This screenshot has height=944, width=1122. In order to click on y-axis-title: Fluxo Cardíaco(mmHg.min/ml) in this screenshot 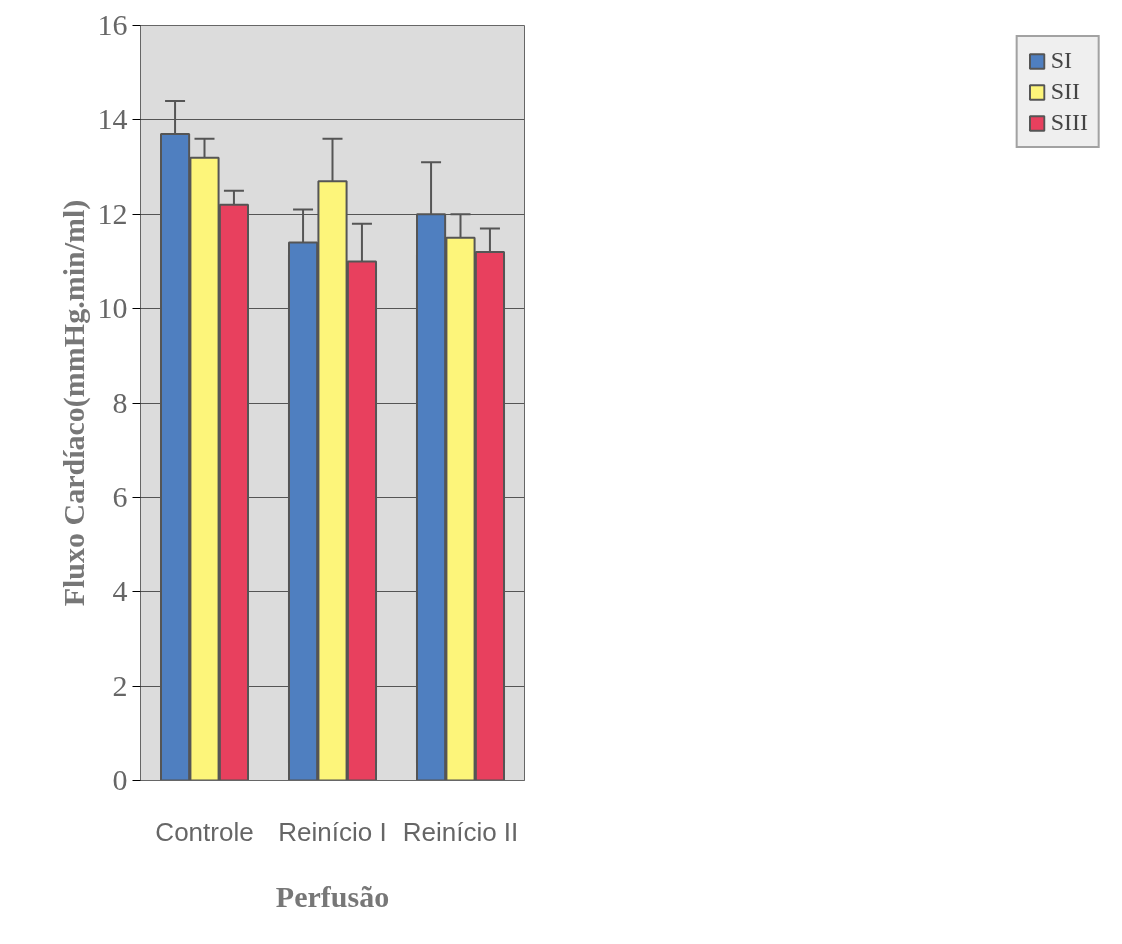, I will do `click(73, 403)`.